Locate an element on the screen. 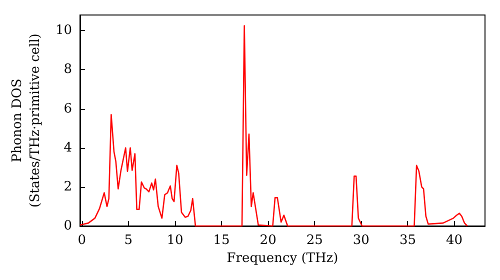 Image resolution: width=500 pixels, height=280 pixels. x-tick-label: 25 is located at coordinates (314, 240).